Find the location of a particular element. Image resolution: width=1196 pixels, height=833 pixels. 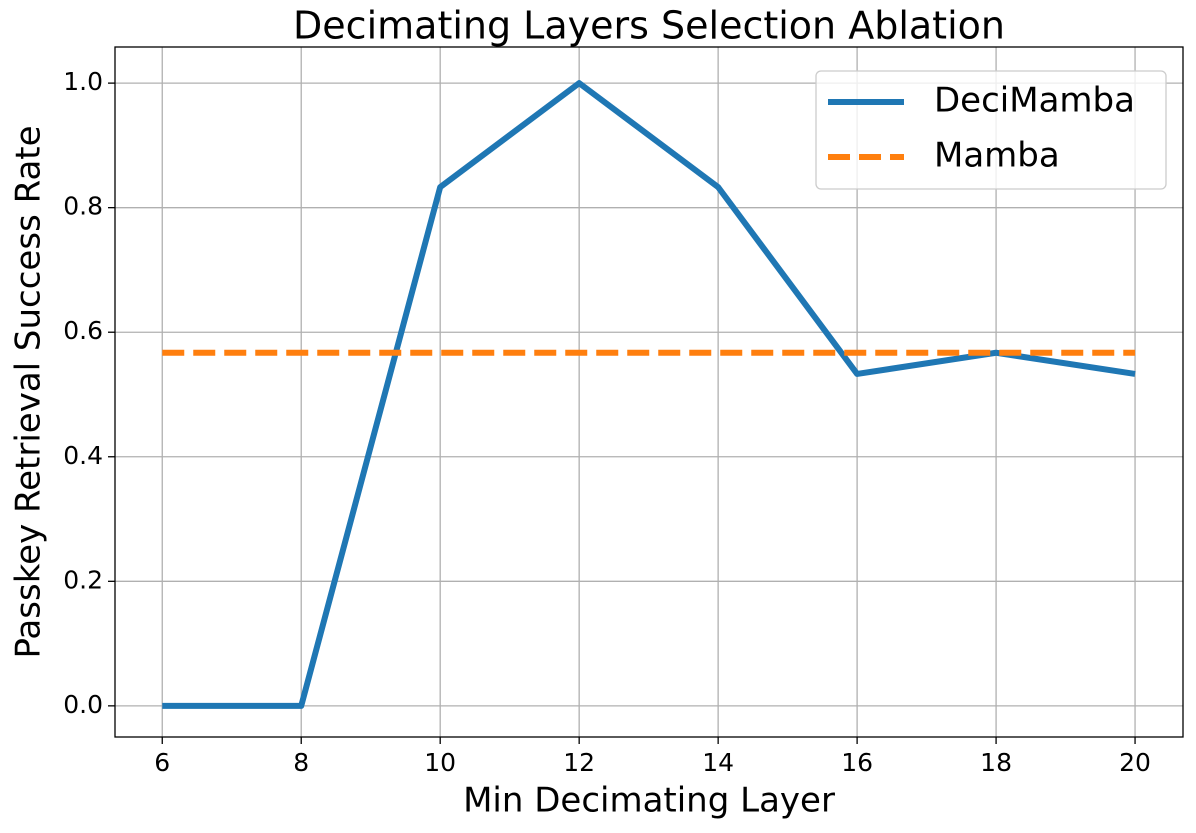

legend-label: Mamba is located at coordinates (997, 156).